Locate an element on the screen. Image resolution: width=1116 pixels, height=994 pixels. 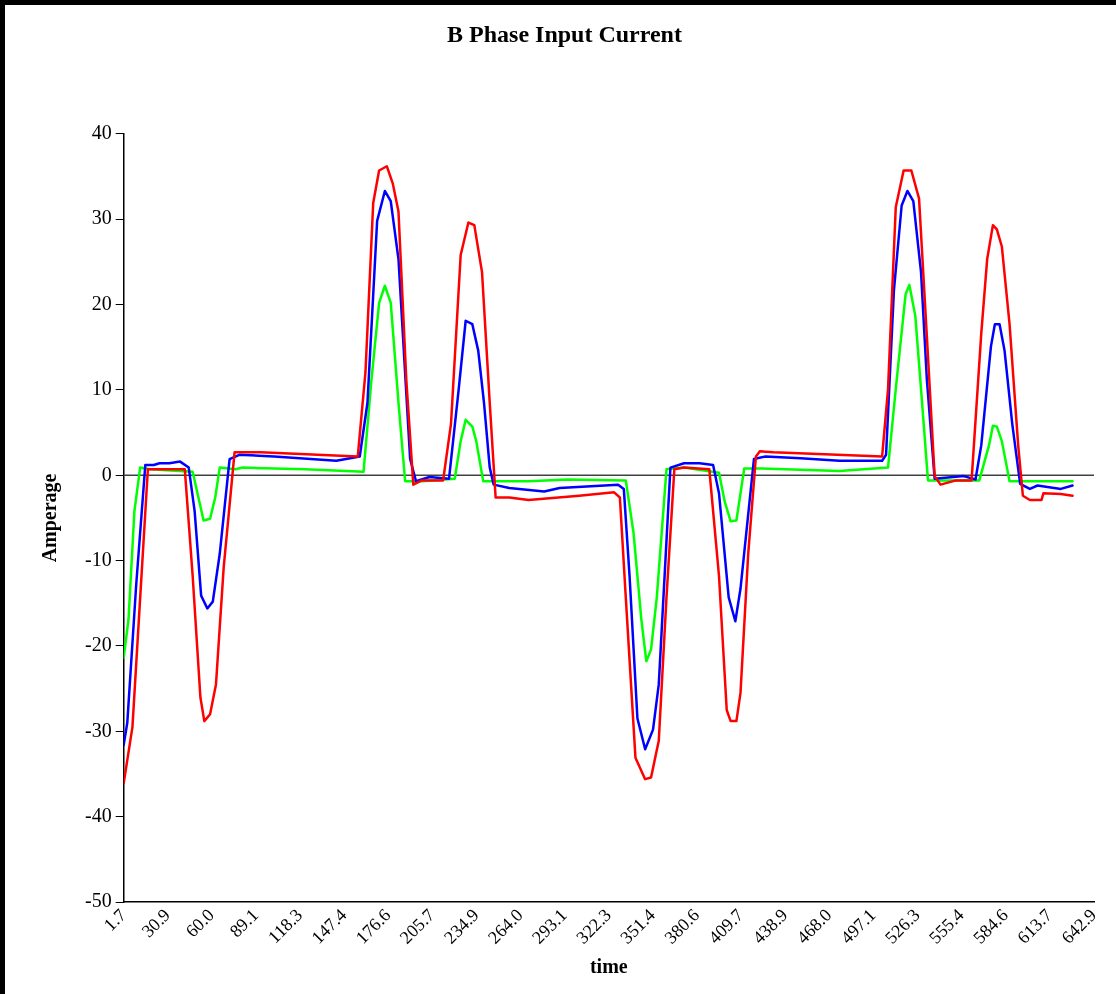
y-tick-label: 30 is located at coordinates (101, 217).